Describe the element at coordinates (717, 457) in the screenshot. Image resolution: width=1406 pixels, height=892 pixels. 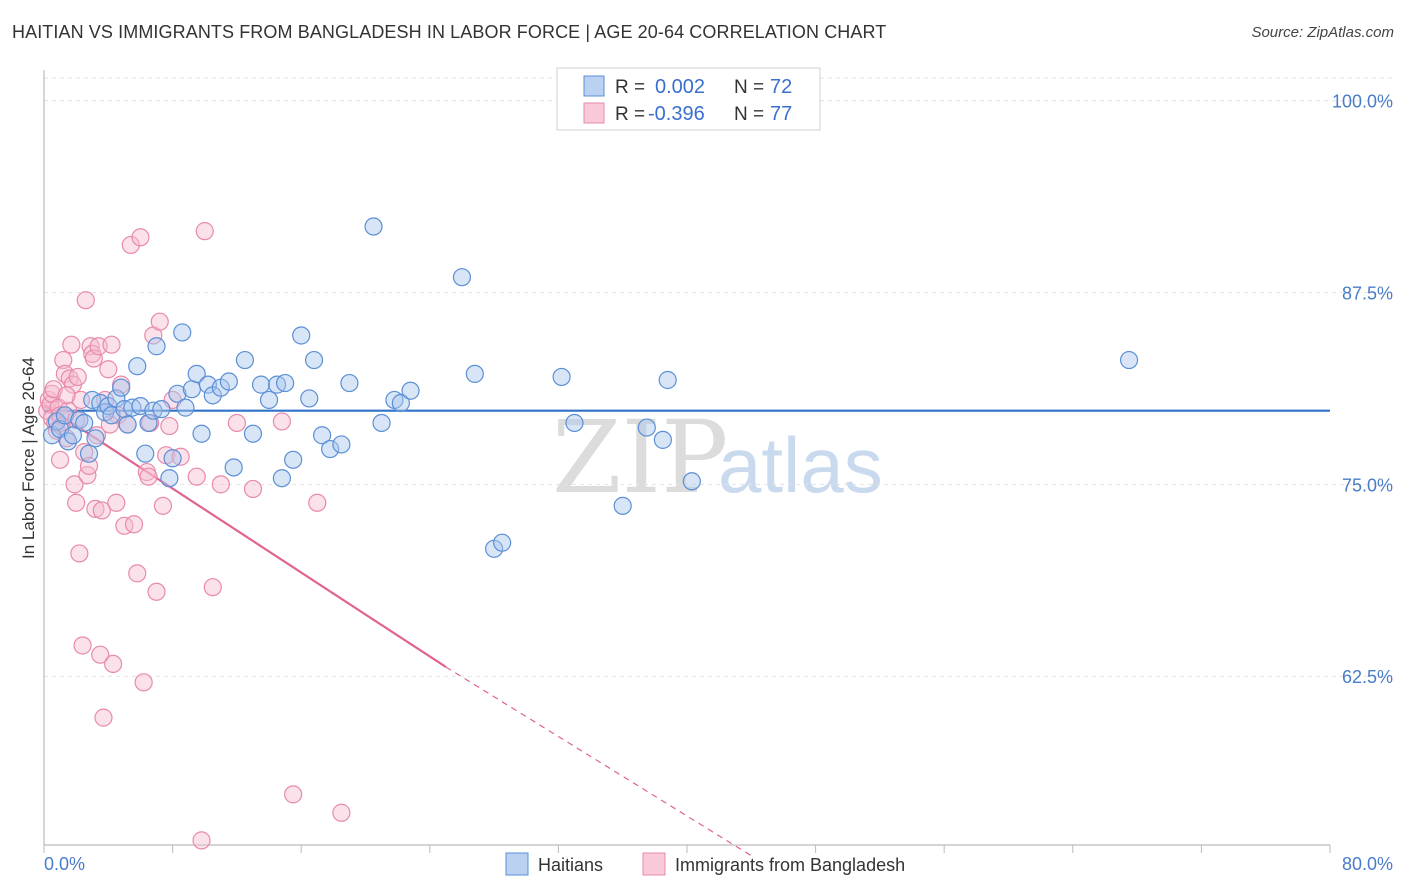
I see `watermark: ZIP atlas` at that location.